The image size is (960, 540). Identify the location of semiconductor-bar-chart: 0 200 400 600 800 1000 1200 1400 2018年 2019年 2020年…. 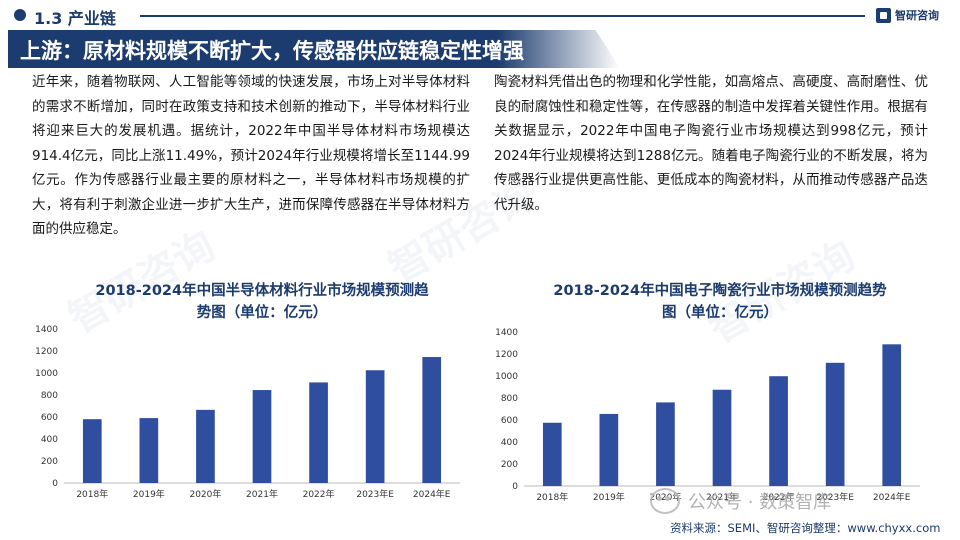
(247, 412).